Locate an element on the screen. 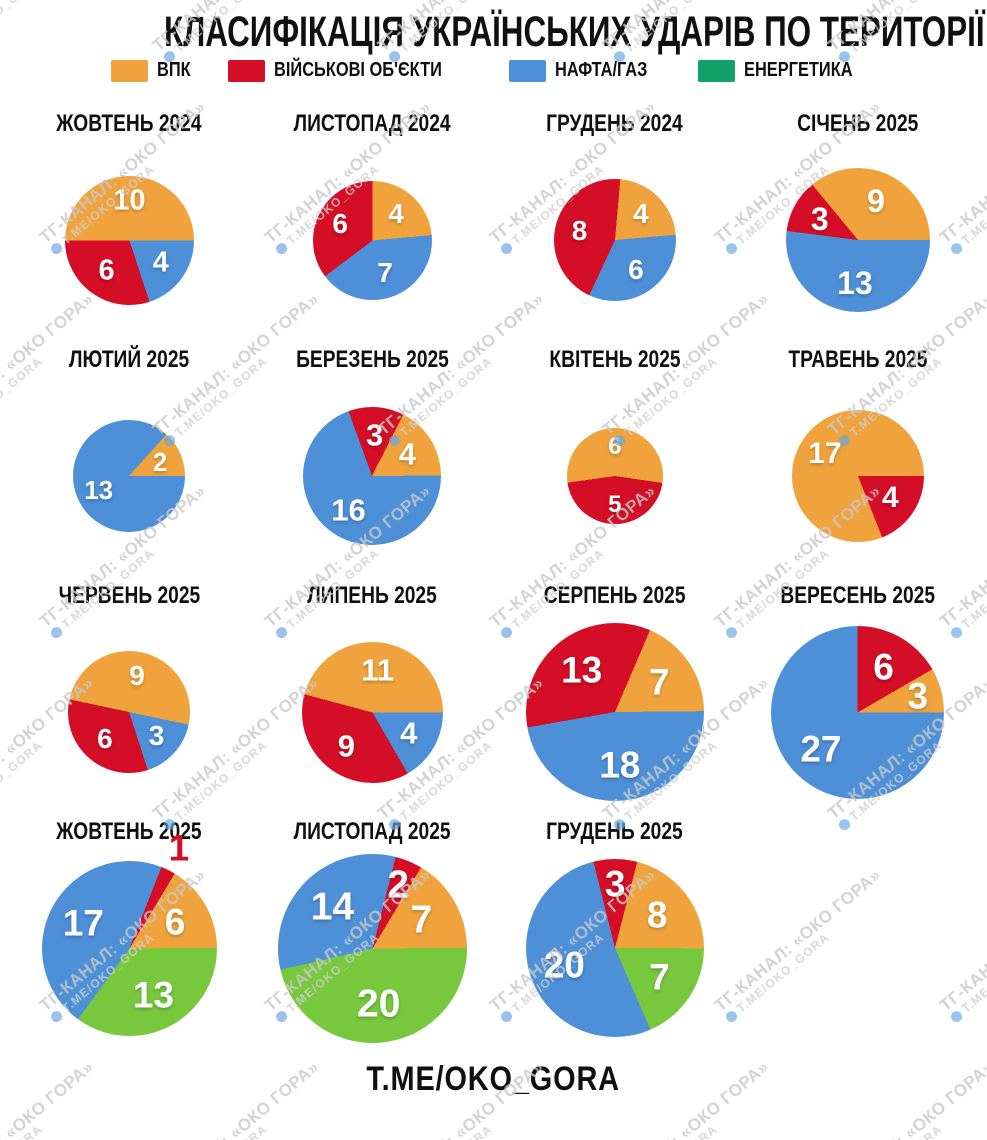 The width and height of the screenshot is (987, 1140). pie-month-title: ЧЕРВЕНЬ 2025 is located at coordinates (129, 596).